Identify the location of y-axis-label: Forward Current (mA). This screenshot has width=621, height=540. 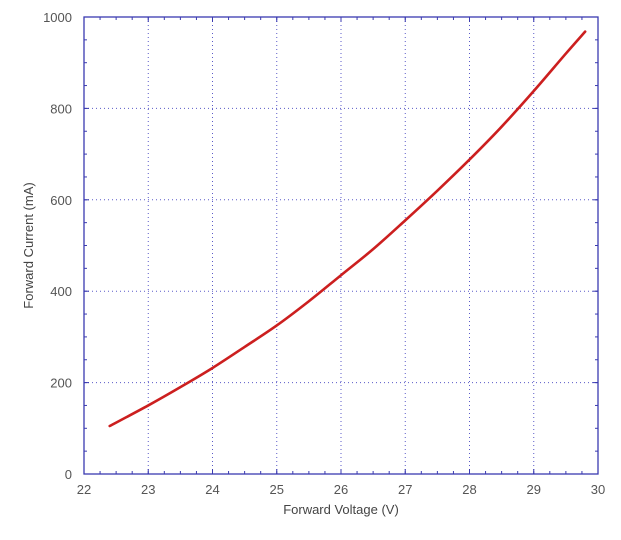
(28, 245).